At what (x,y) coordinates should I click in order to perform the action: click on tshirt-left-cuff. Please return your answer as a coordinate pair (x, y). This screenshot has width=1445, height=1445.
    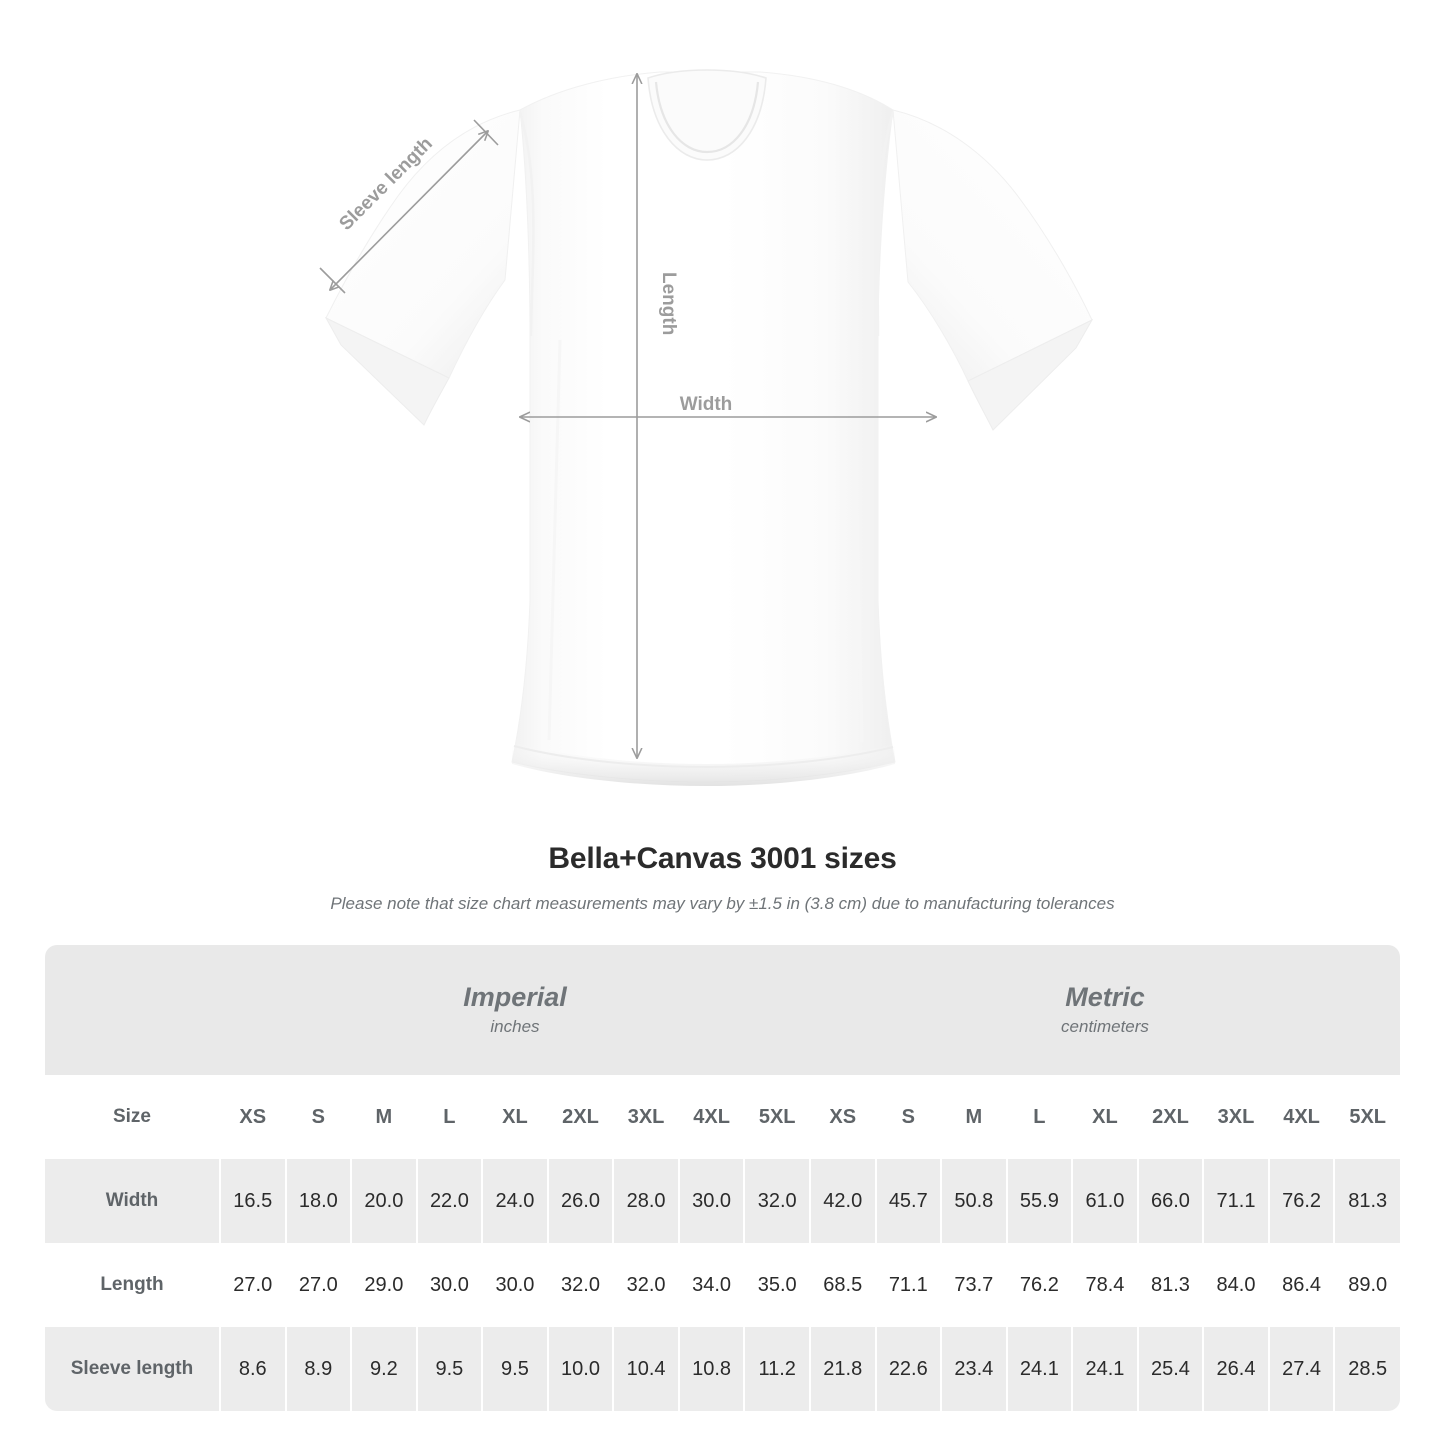
    Looking at the image, I should click on (387, 371).